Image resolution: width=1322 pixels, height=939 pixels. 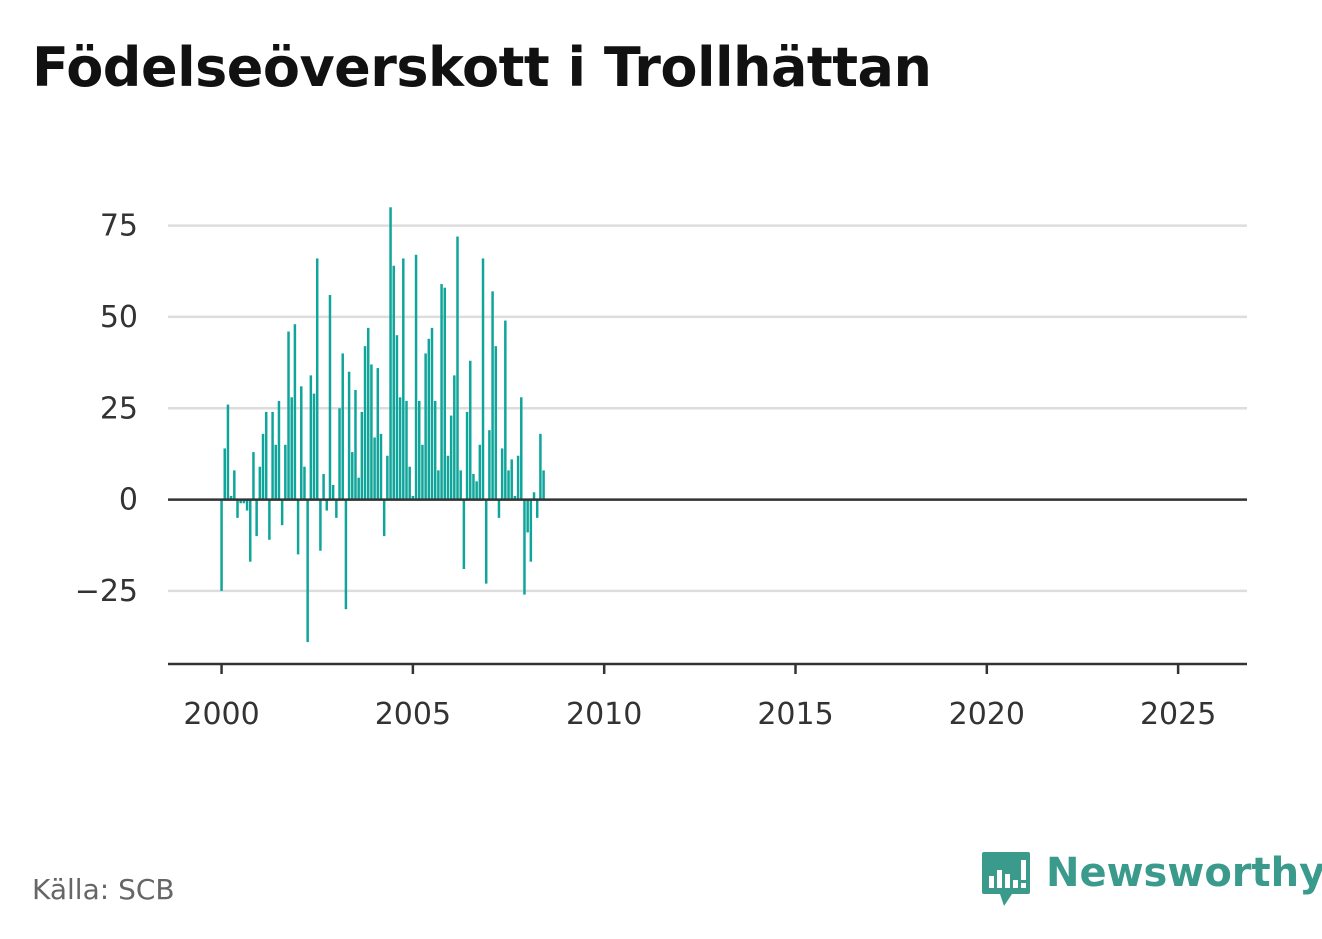 I want to click on bar-series, so click(x=382, y=425).